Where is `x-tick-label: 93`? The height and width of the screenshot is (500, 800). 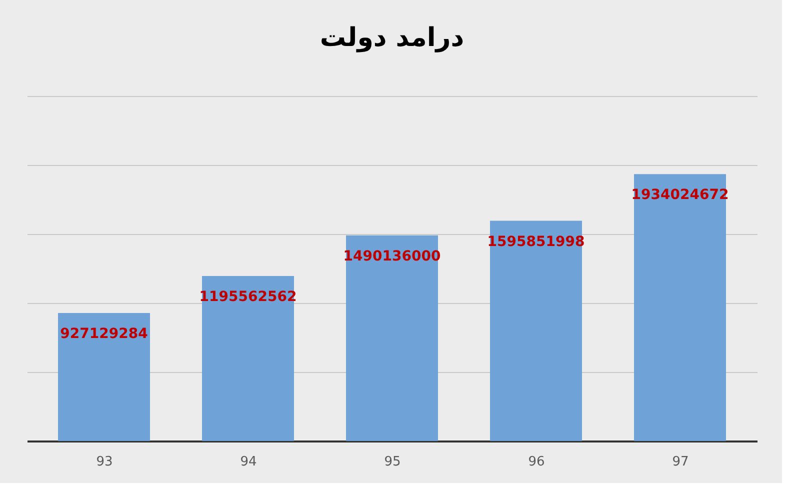
x-tick-label: 93 is located at coordinates (104, 462).